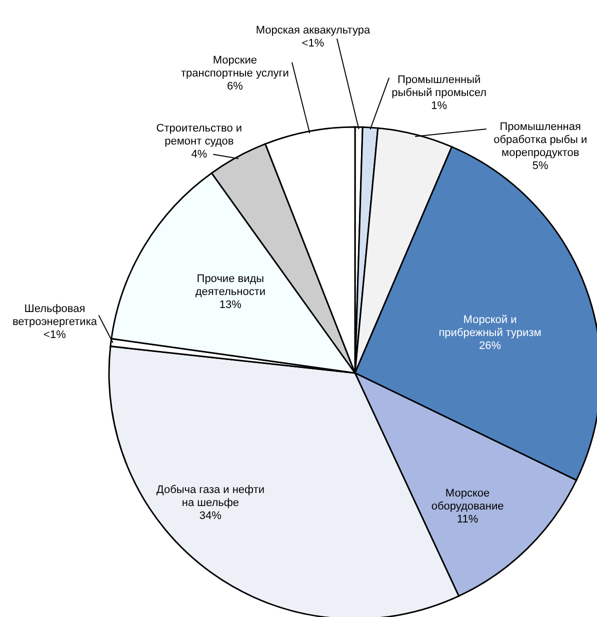  I want to click on slice-label: Прочие виды деятельности, so click(230, 285).